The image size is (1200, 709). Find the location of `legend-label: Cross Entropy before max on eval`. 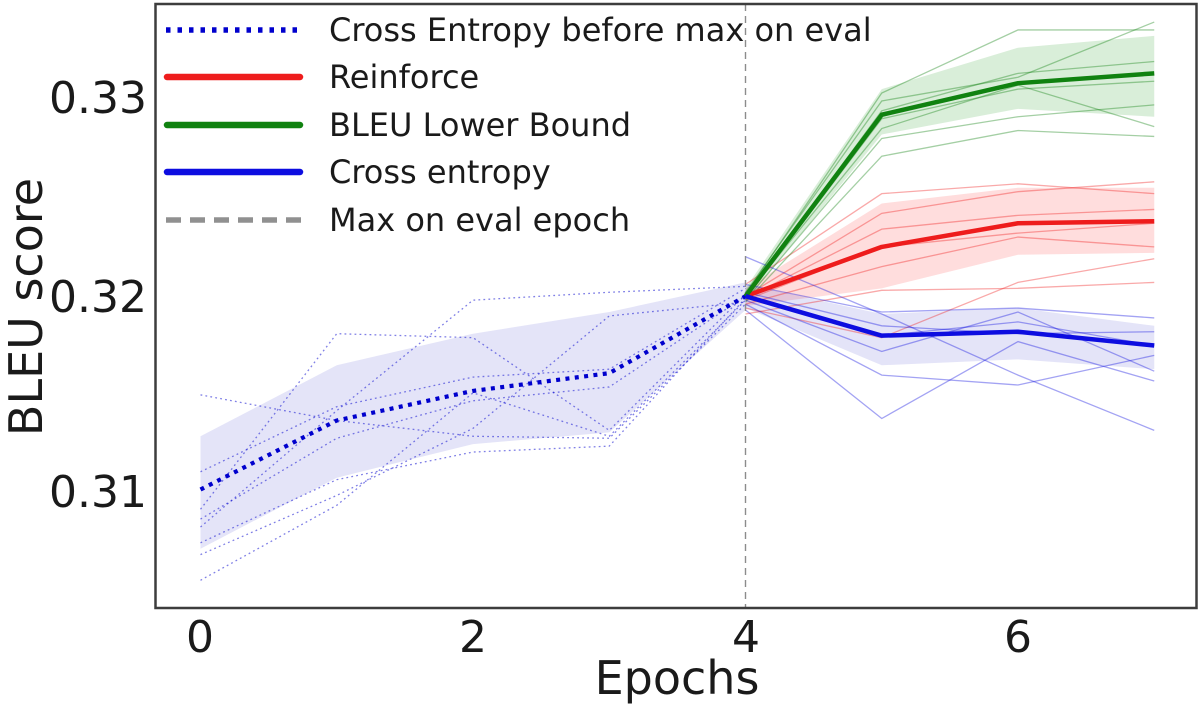

legend-label: Cross Entropy before max on eval is located at coordinates (600, 29).